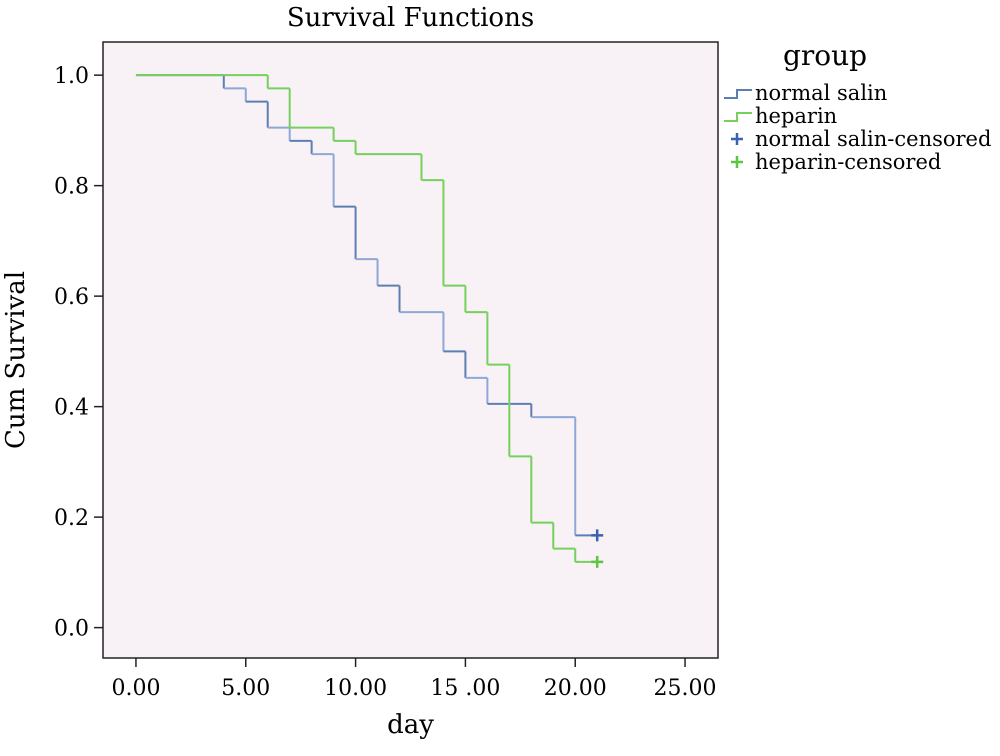  What do you see at coordinates (71, 408) in the screenshot?
I see `y-tick-label: 0.4` at bounding box center [71, 408].